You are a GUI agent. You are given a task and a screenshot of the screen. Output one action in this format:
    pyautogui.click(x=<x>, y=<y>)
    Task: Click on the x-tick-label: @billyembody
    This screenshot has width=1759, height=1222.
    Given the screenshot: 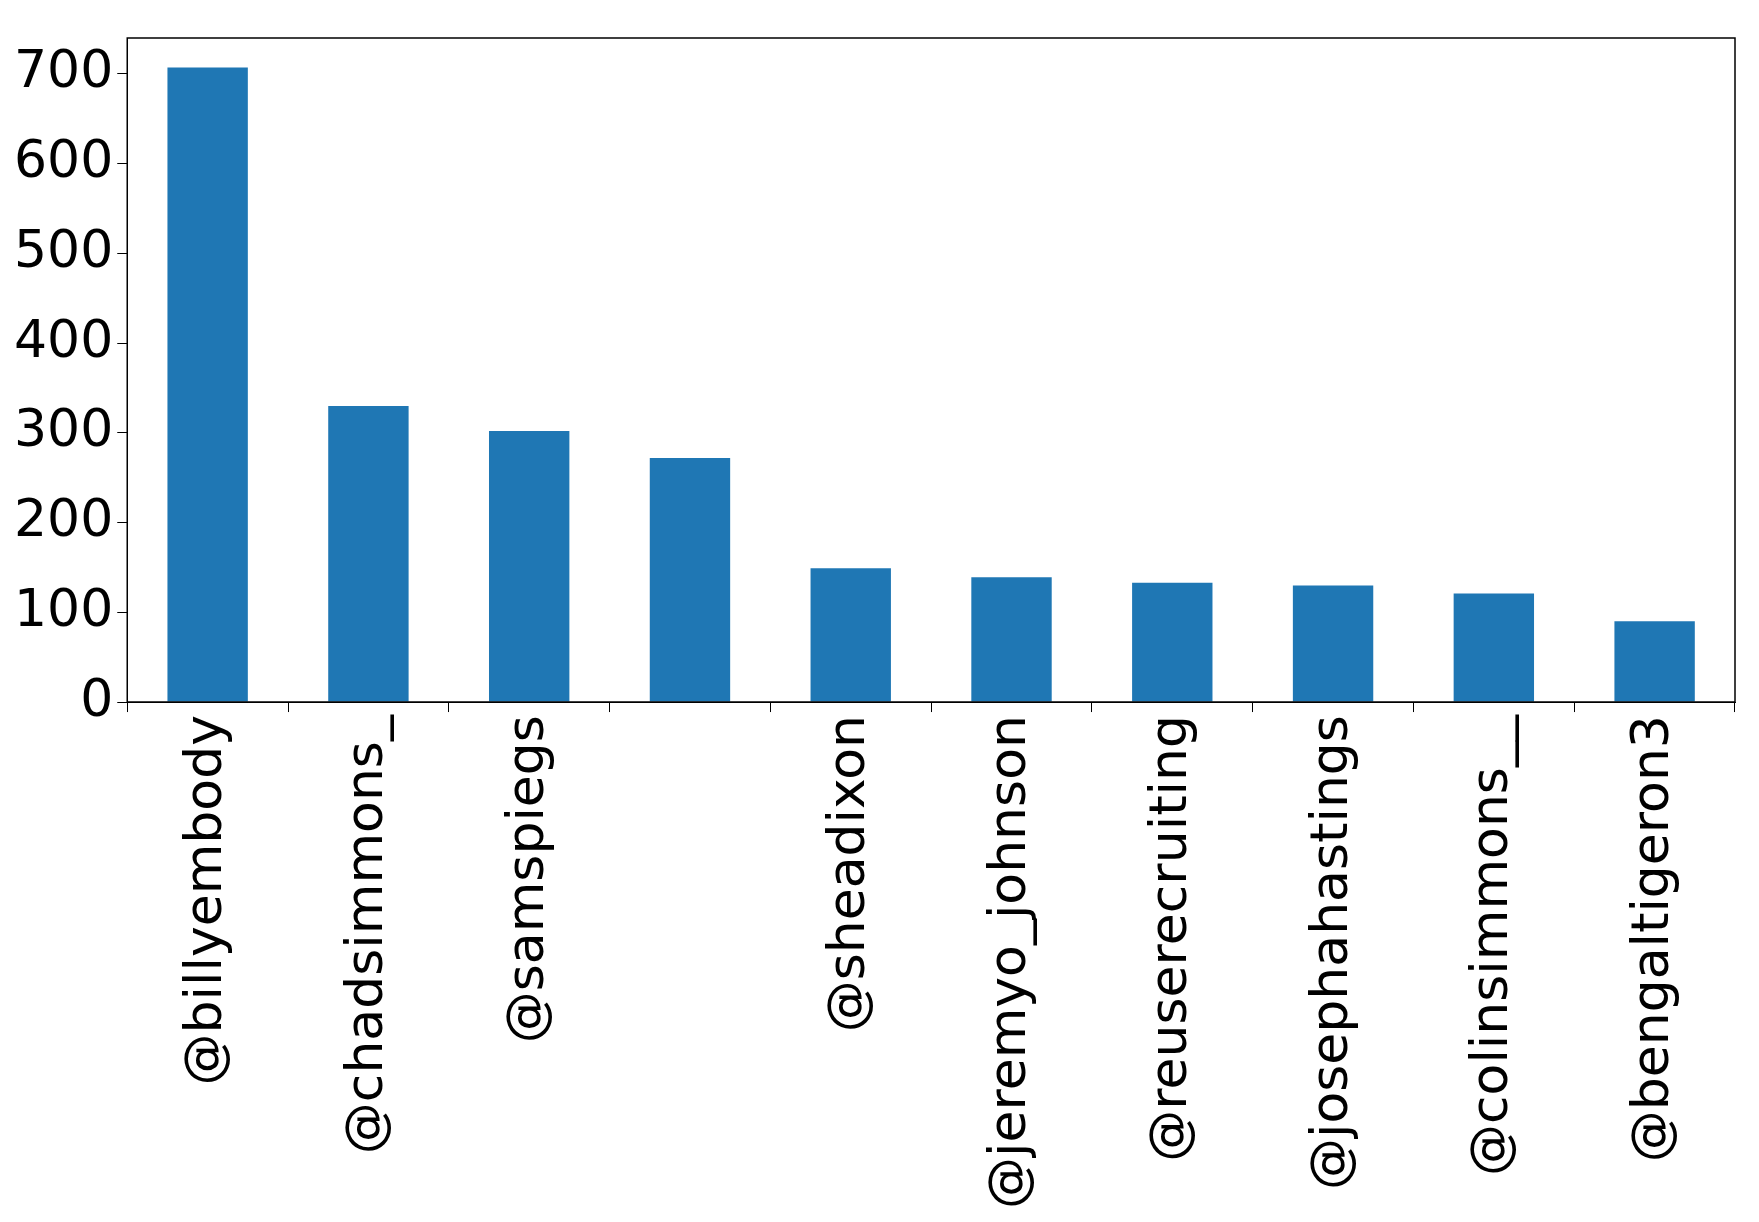 What is the action you would take?
    pyautogui.click(x=203, y=900)
    